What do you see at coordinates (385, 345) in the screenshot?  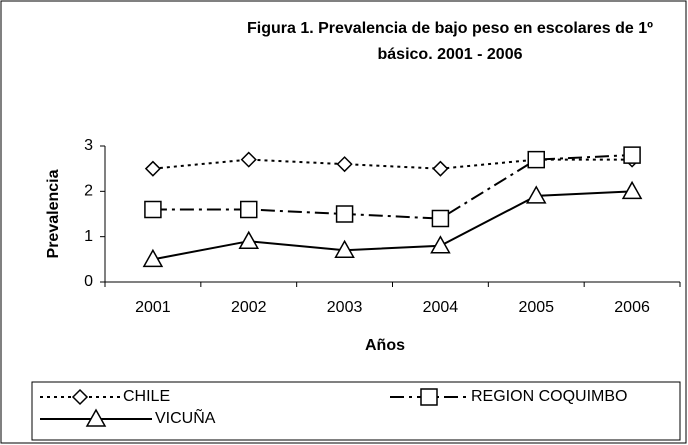 I see `x-axis-title: Años` at bounding box center [385, 345].